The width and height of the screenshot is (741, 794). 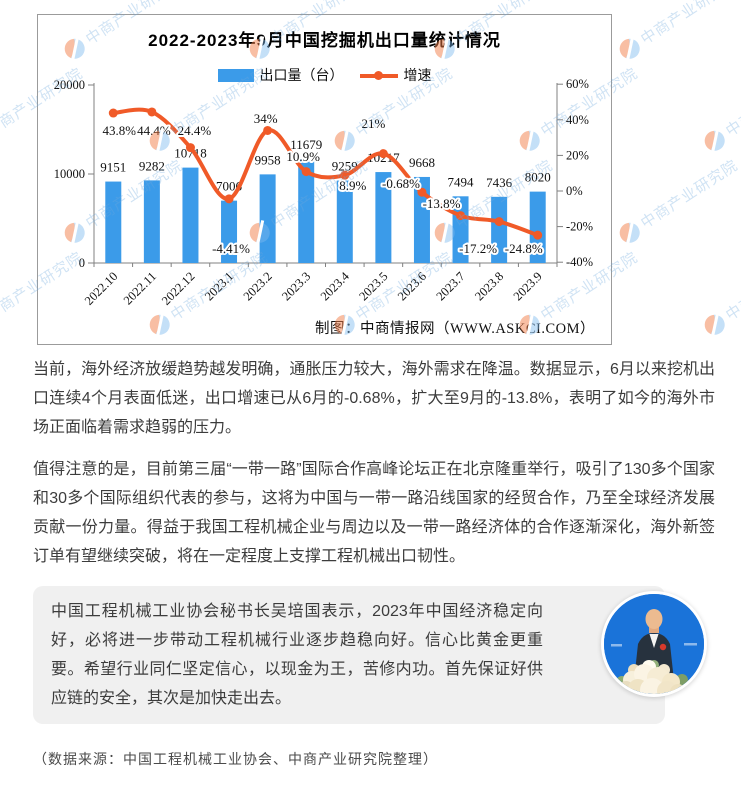 I want to click on bar-legend-swatch, so click(x=235, y=75).